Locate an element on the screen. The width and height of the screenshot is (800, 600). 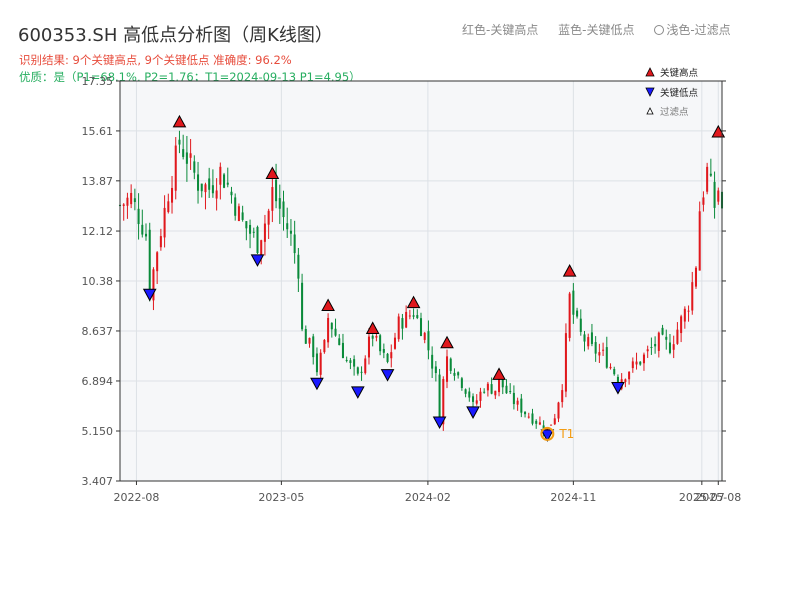
legend-high-icon is located at coordinates (650, 72).